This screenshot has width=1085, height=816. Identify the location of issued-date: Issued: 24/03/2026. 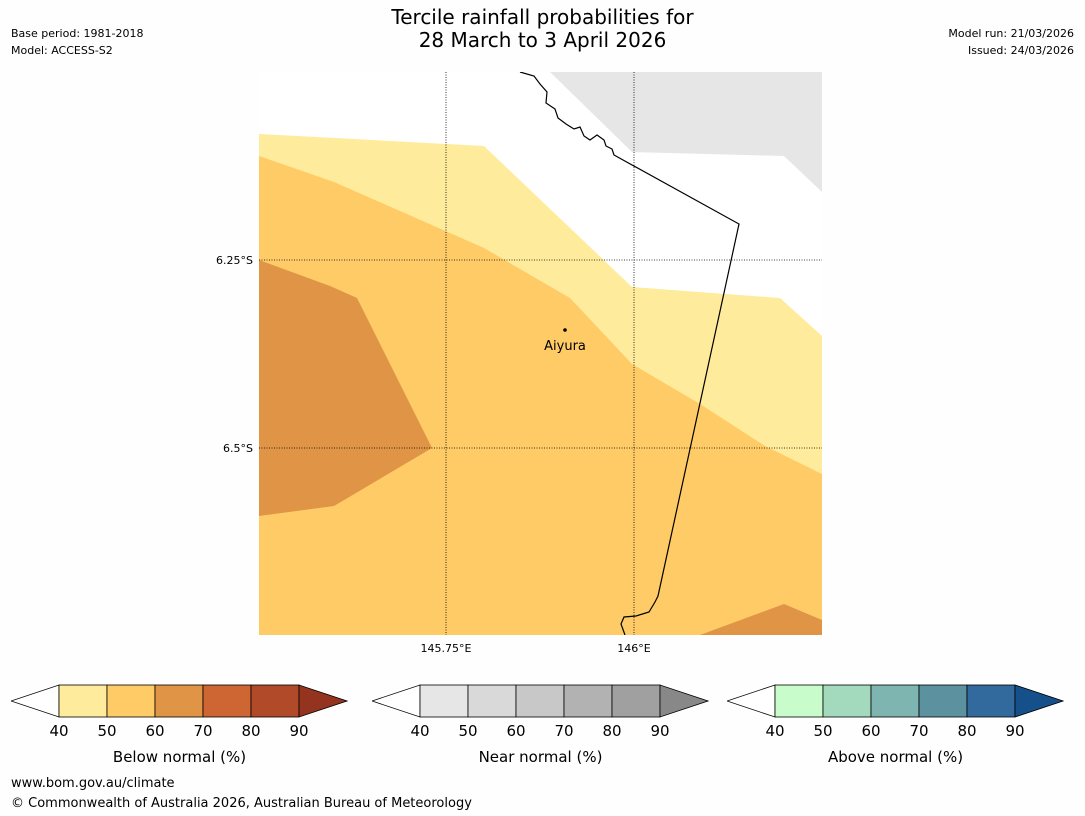
(1020, 50).